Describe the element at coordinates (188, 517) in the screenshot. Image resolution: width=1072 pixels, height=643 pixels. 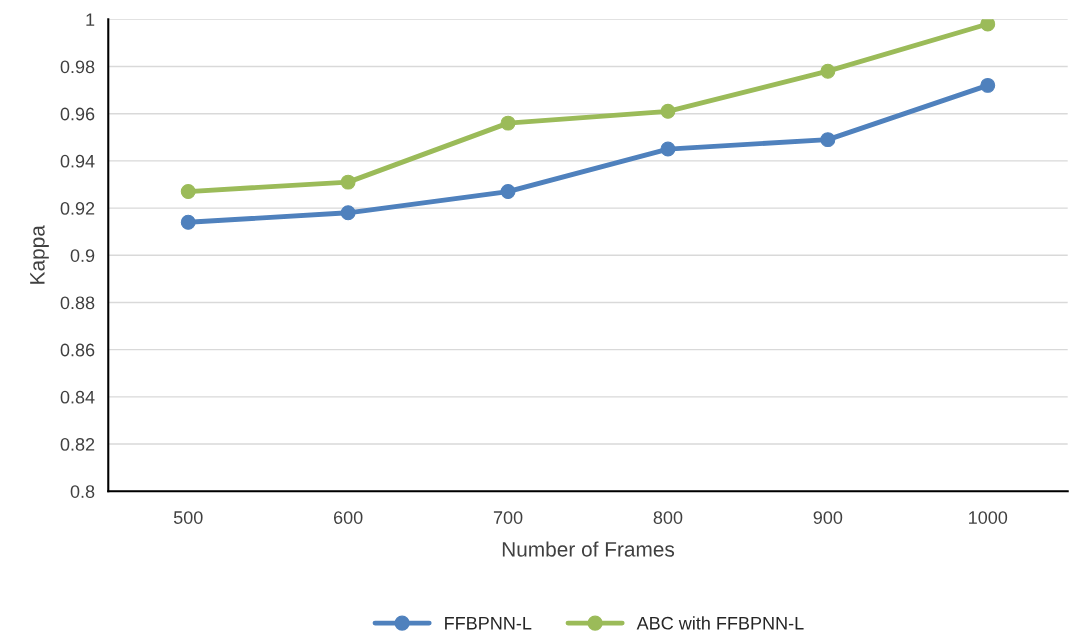
I see `x-tick-label: 500` at that location.